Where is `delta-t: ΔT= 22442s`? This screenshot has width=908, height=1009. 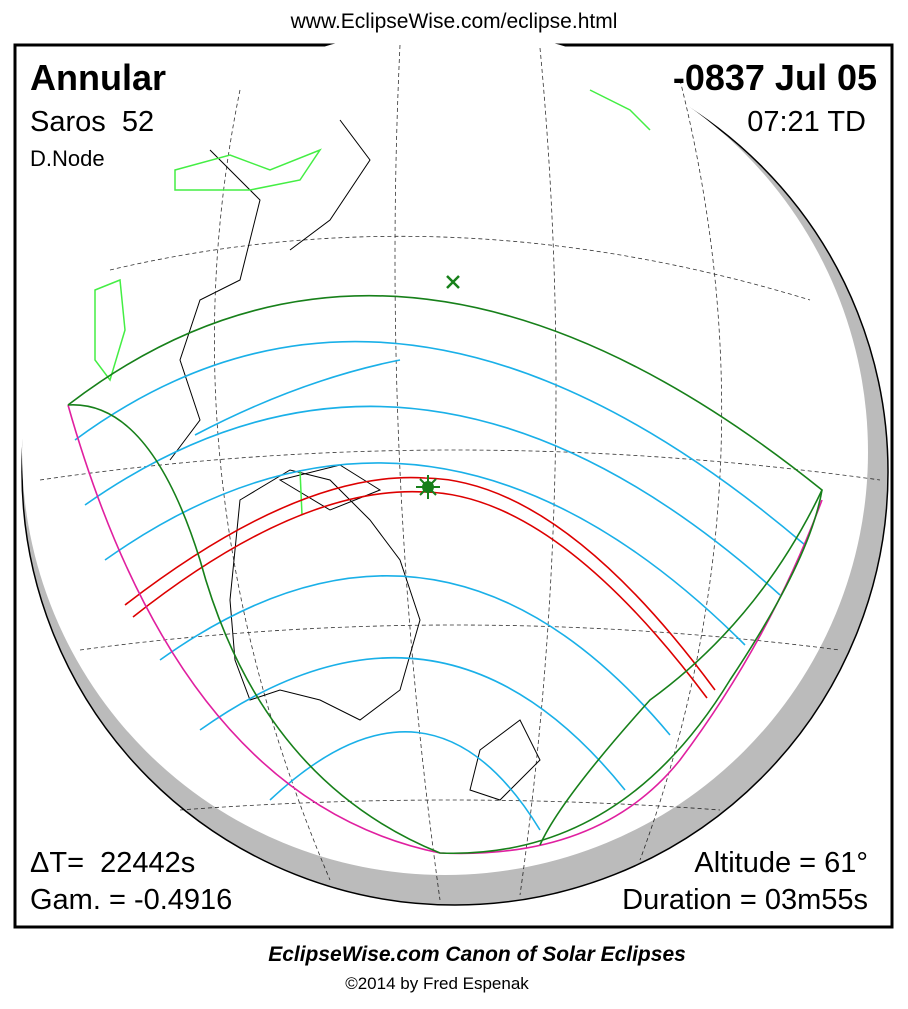
delta-t: ΔT= 22442s is located at coordinates (112, 863).